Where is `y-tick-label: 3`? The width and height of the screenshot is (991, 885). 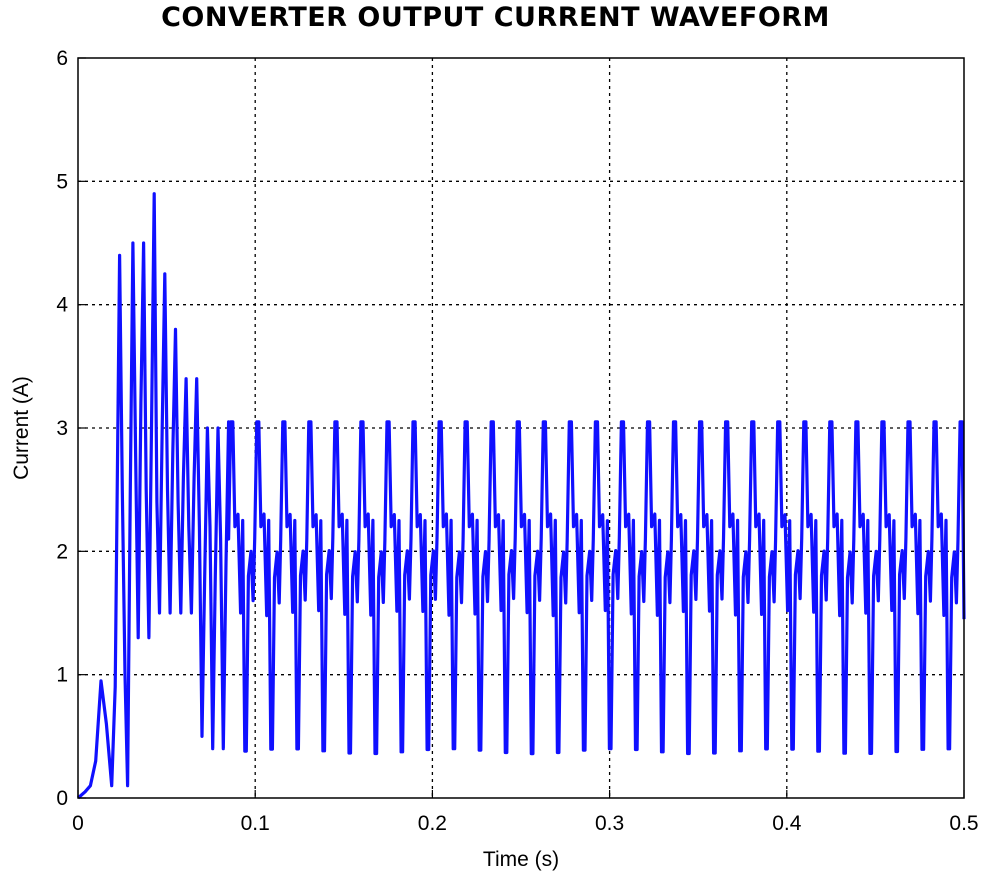 y-tick-label: 3 is located at coordinates (62, 428).